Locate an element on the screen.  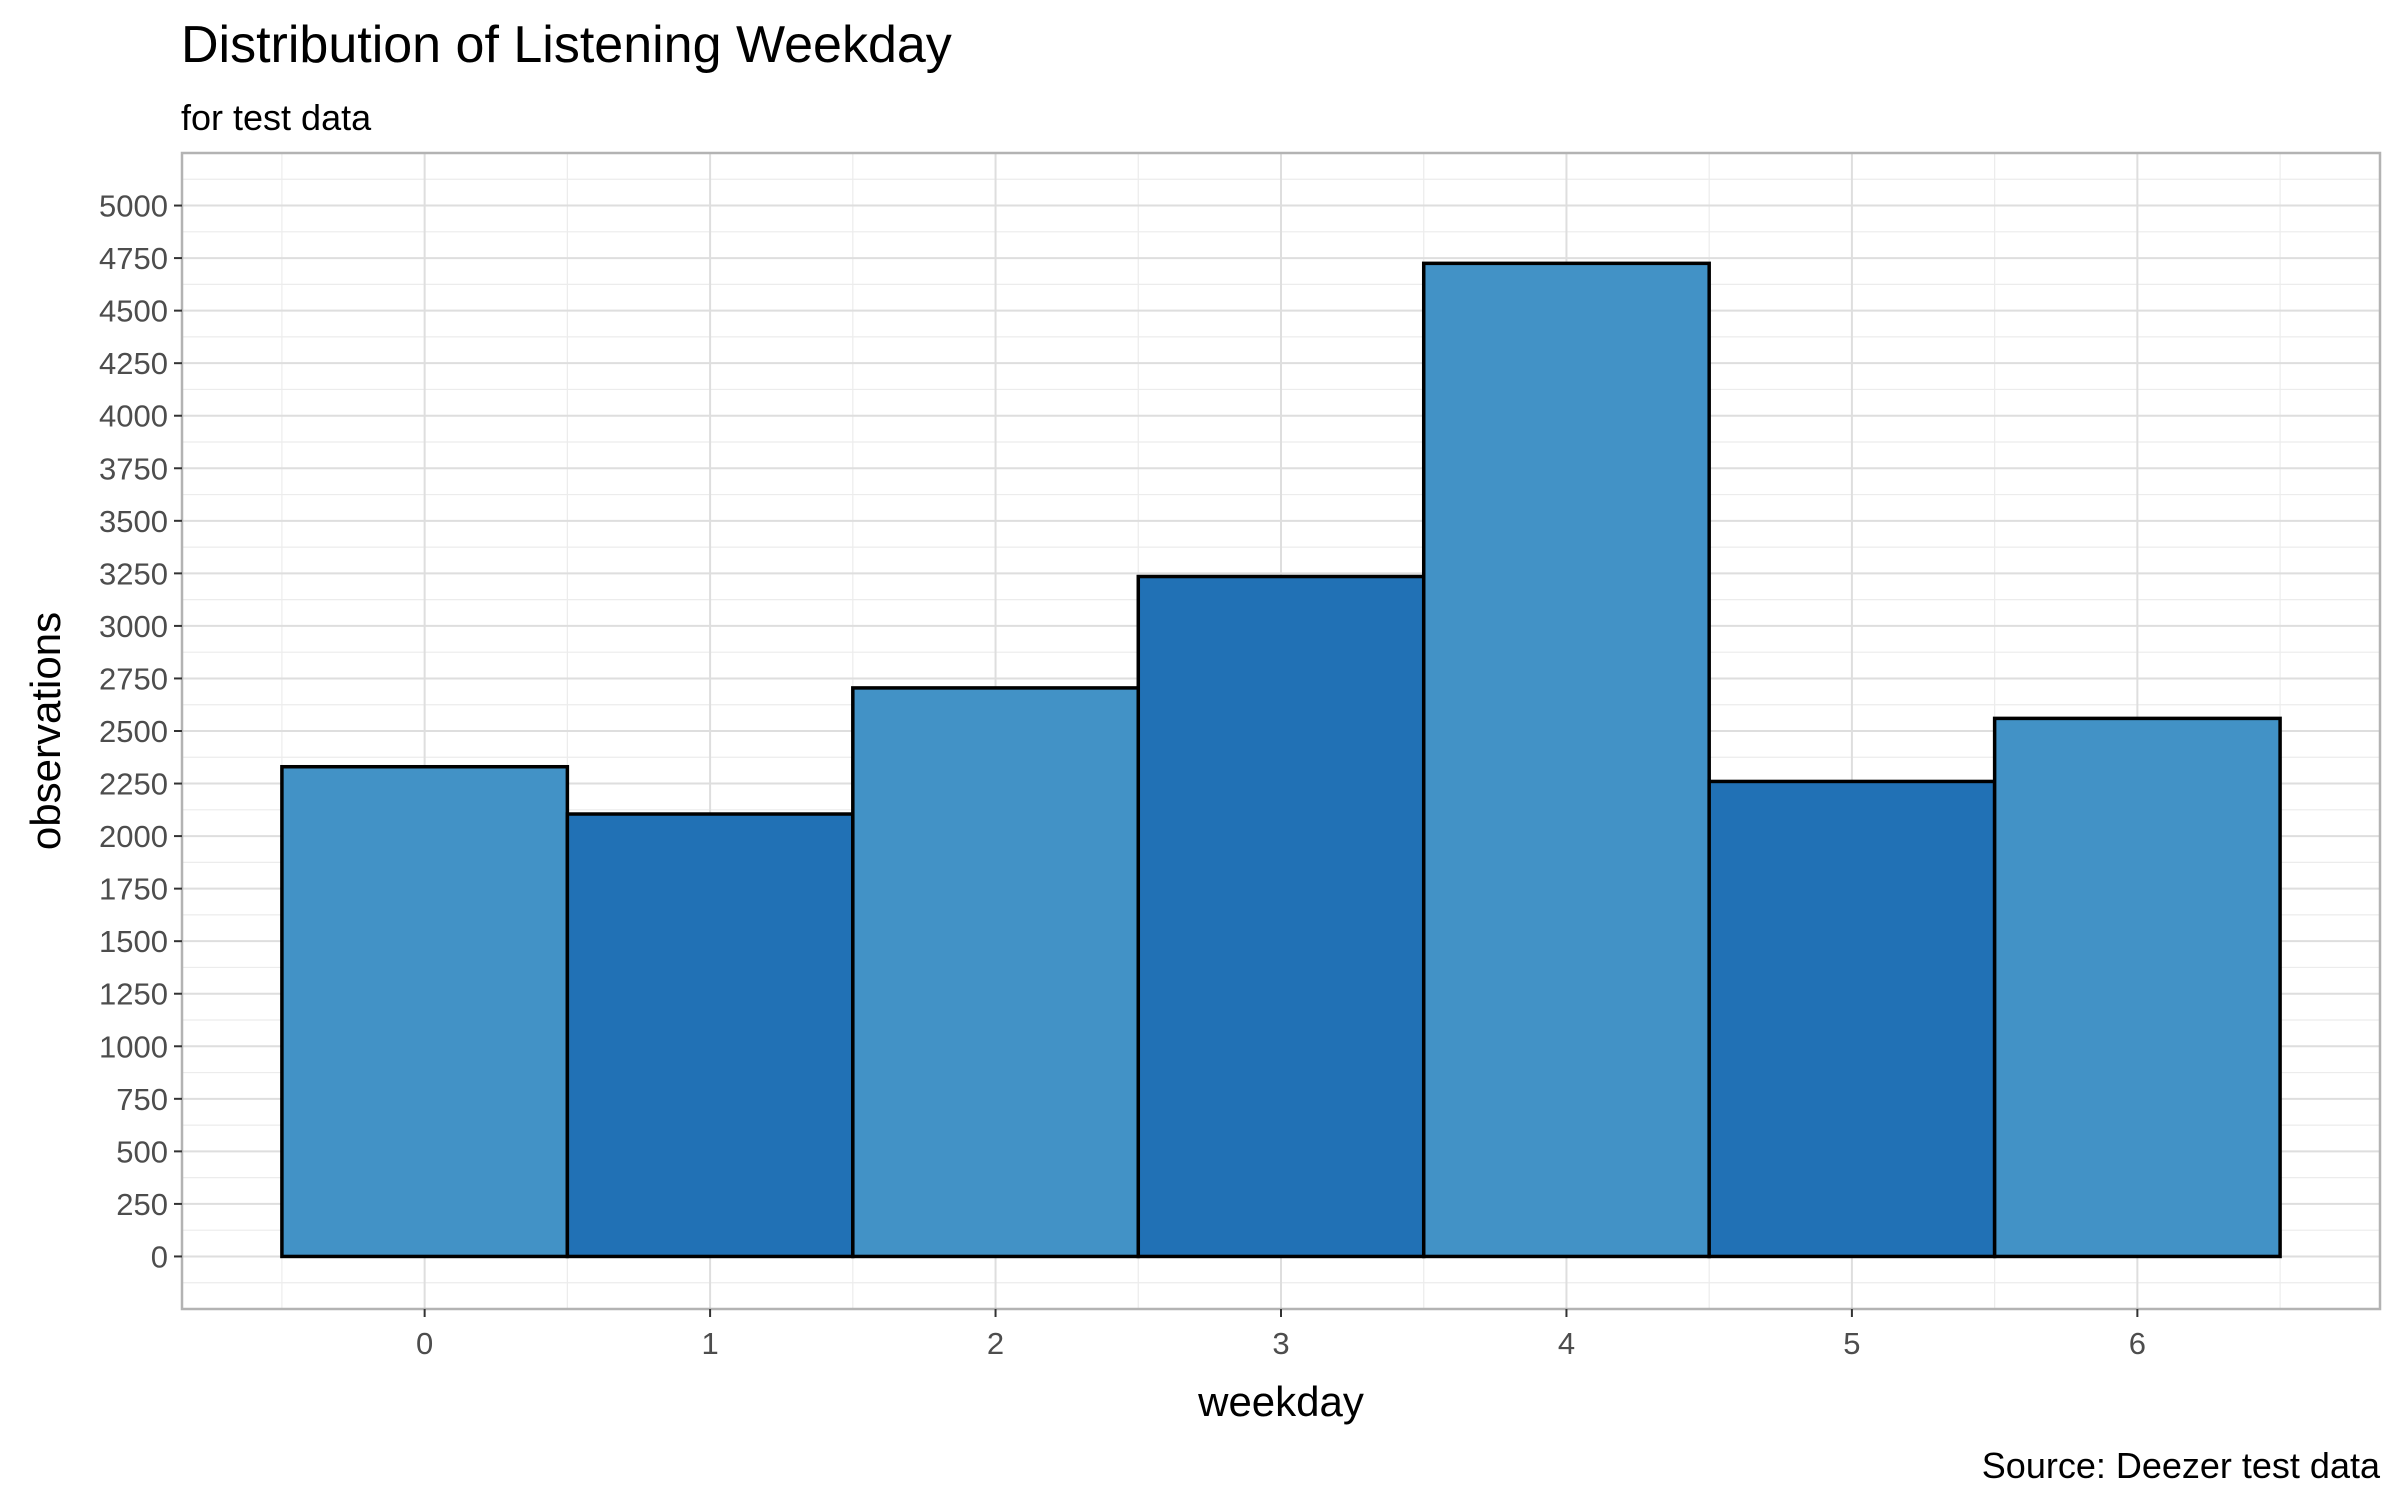
y-tick-label: 5000 is located at coordinates (133, 206).